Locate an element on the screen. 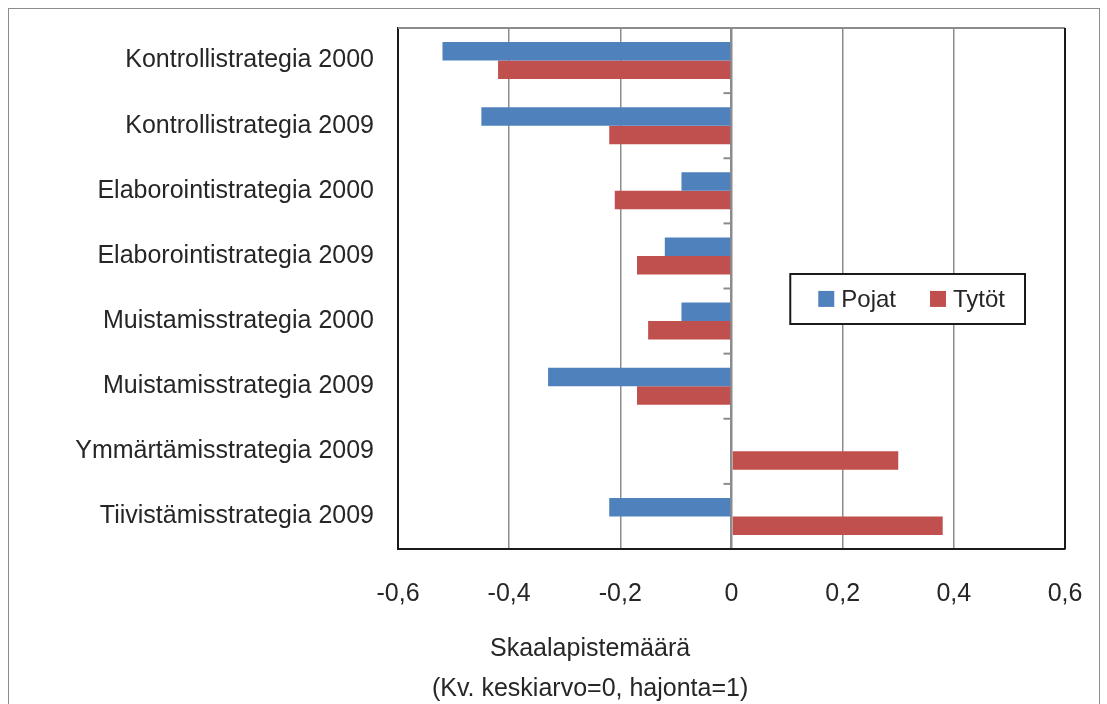 This screenshot has height=704, width=1107. y-tick-label: Elaborointistrategia 2000 is located at coordinates (235, 188).